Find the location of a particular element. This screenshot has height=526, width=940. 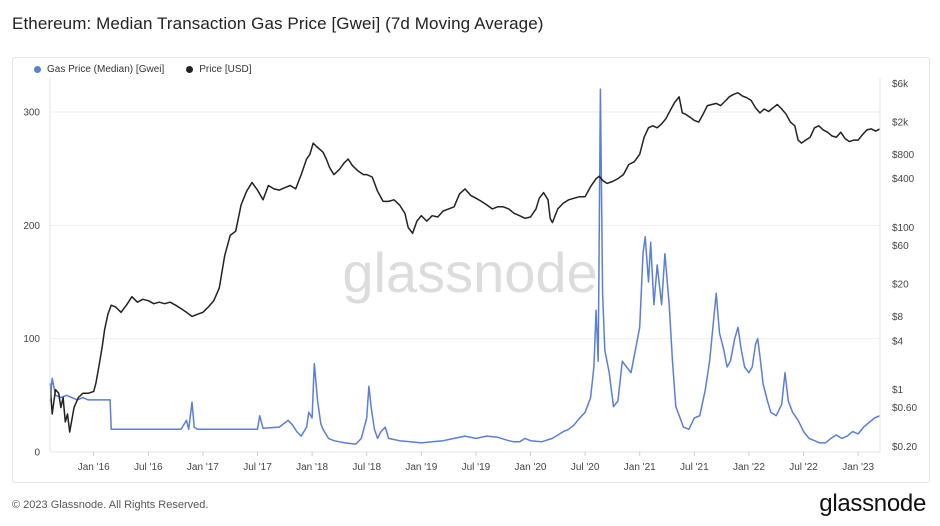

y-left-tick-label: 200 is located at coordinates (31, 226).